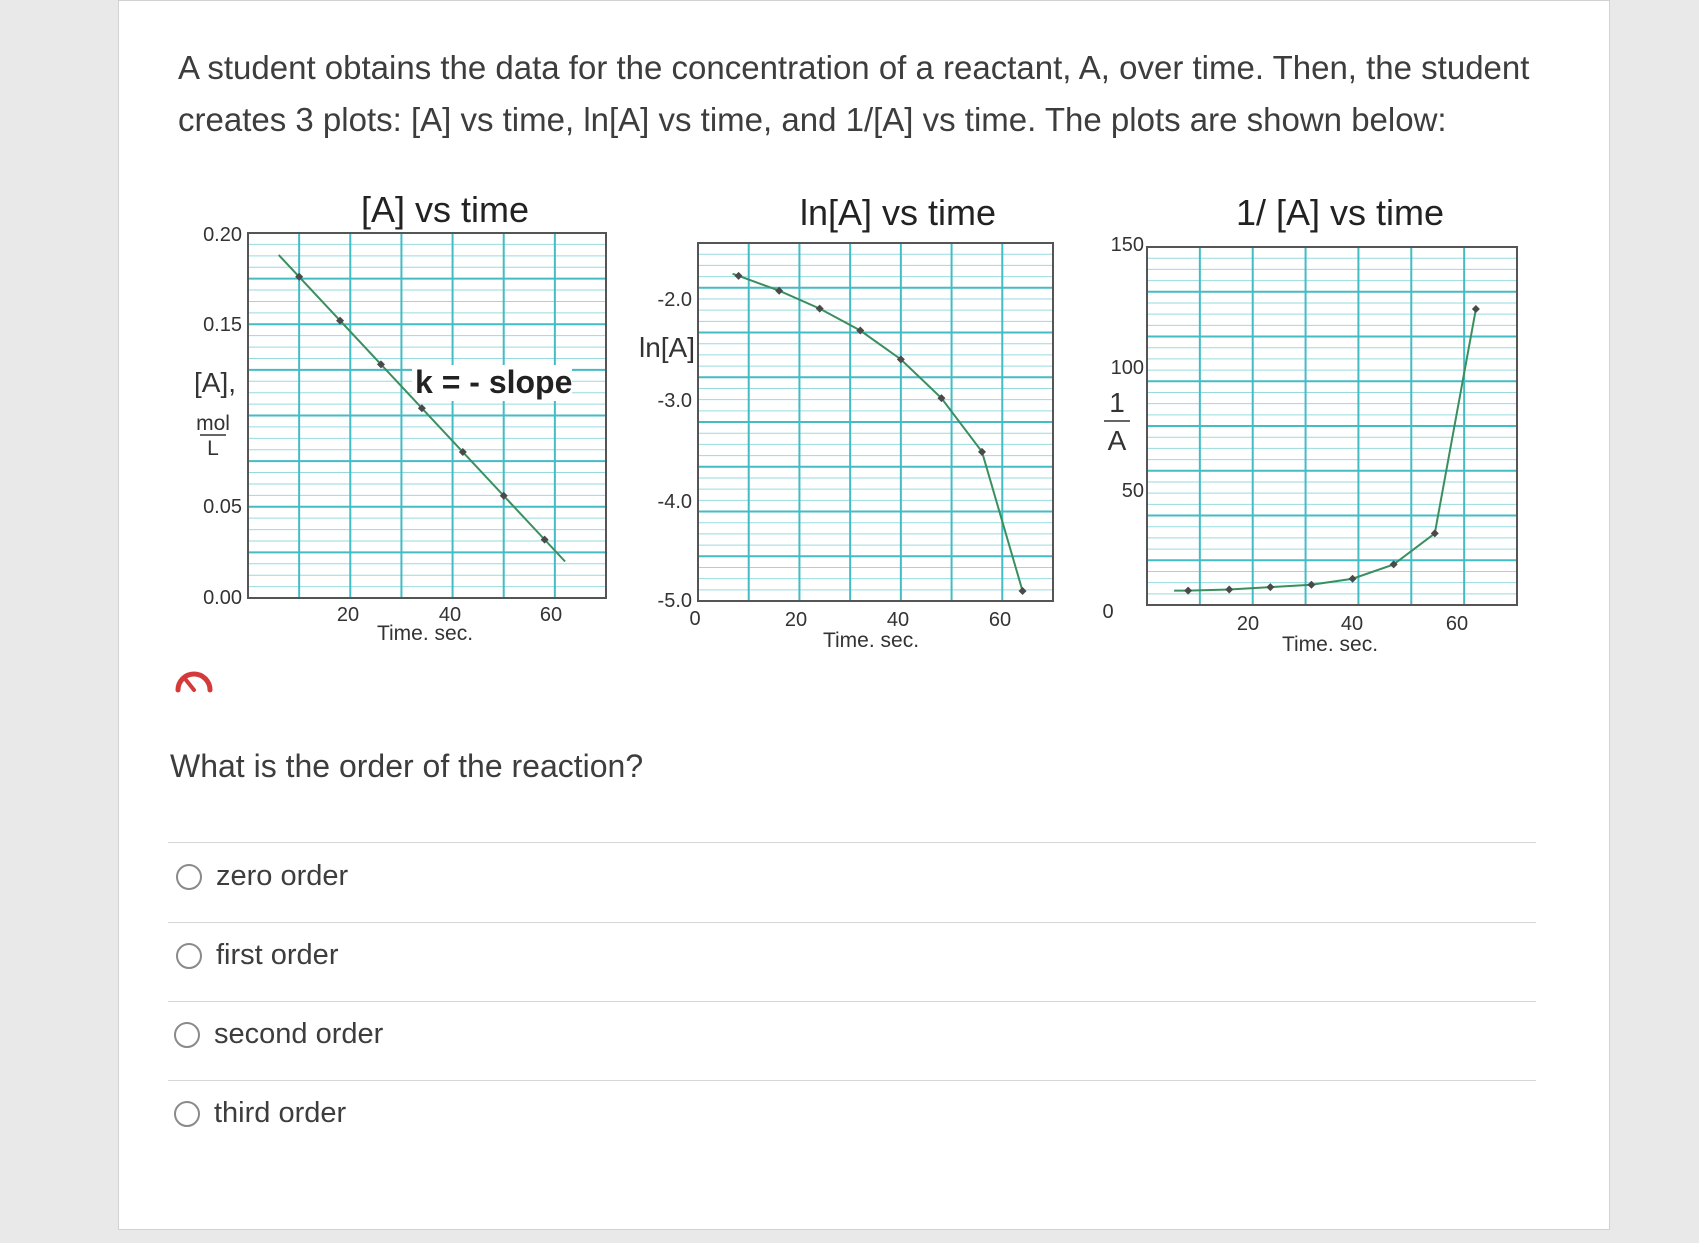 This screenshot has width=1699, height=1243. I want to click on y-tick-label: 0.15, so click(222, 325).